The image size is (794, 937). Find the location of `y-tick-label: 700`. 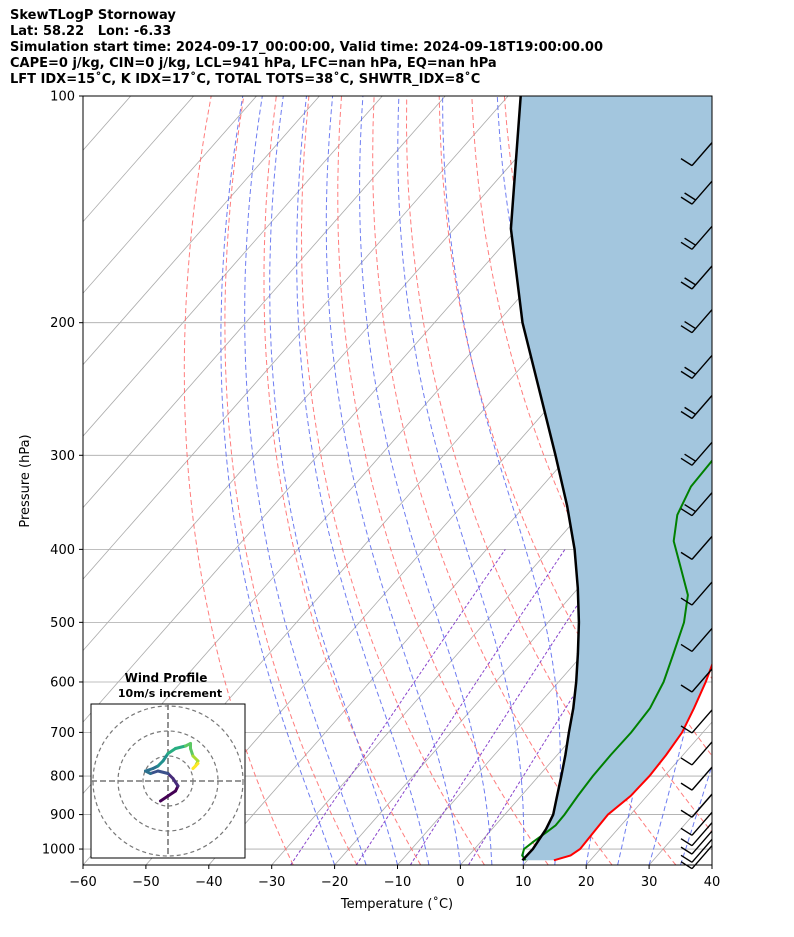

y-tick-label: 700 is located at coordinates (62, 733).